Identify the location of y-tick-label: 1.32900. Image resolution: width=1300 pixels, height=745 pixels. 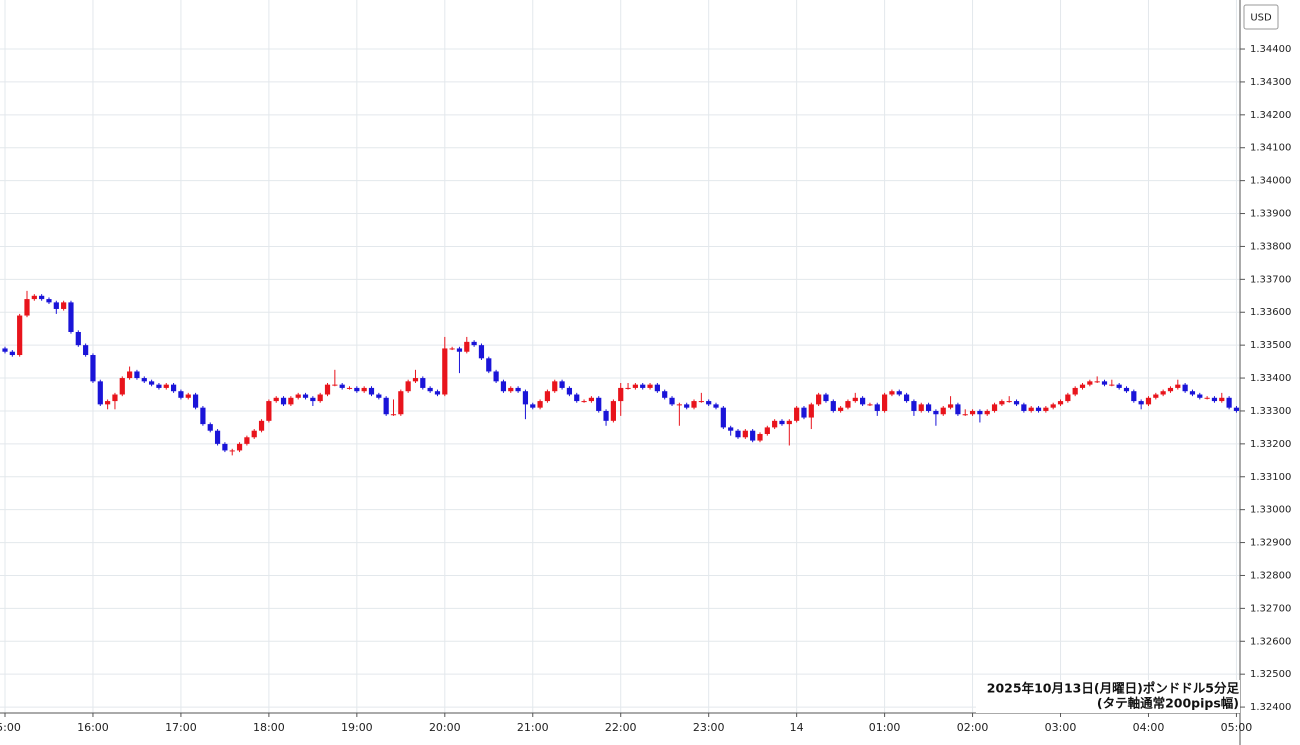
(1270, 543).